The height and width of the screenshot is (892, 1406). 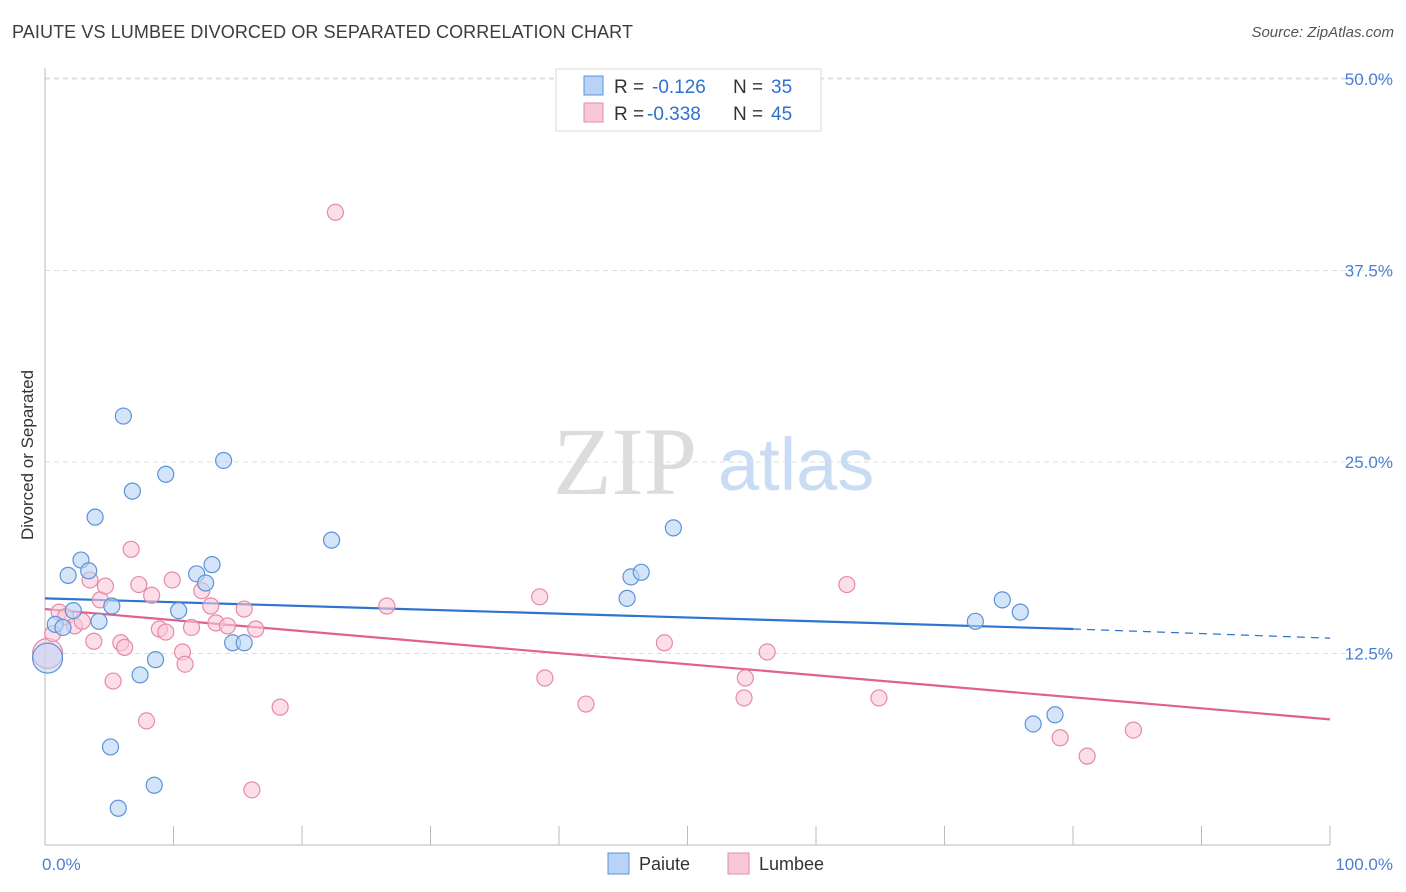 I want to click on x-tick-label-min: 0.0%, so click(x=61, y=864).